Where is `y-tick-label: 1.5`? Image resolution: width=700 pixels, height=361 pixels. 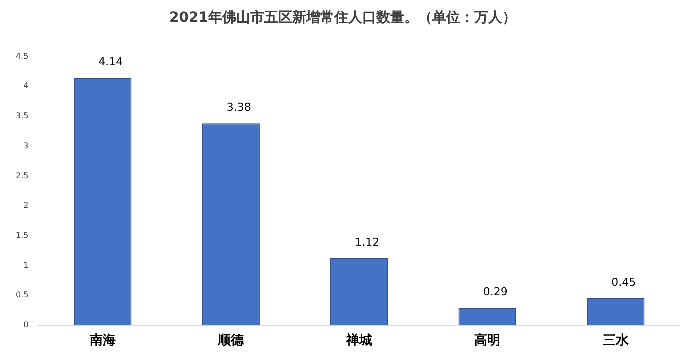
y-tick-label: 1.5 is located at coordinates (22, 235).